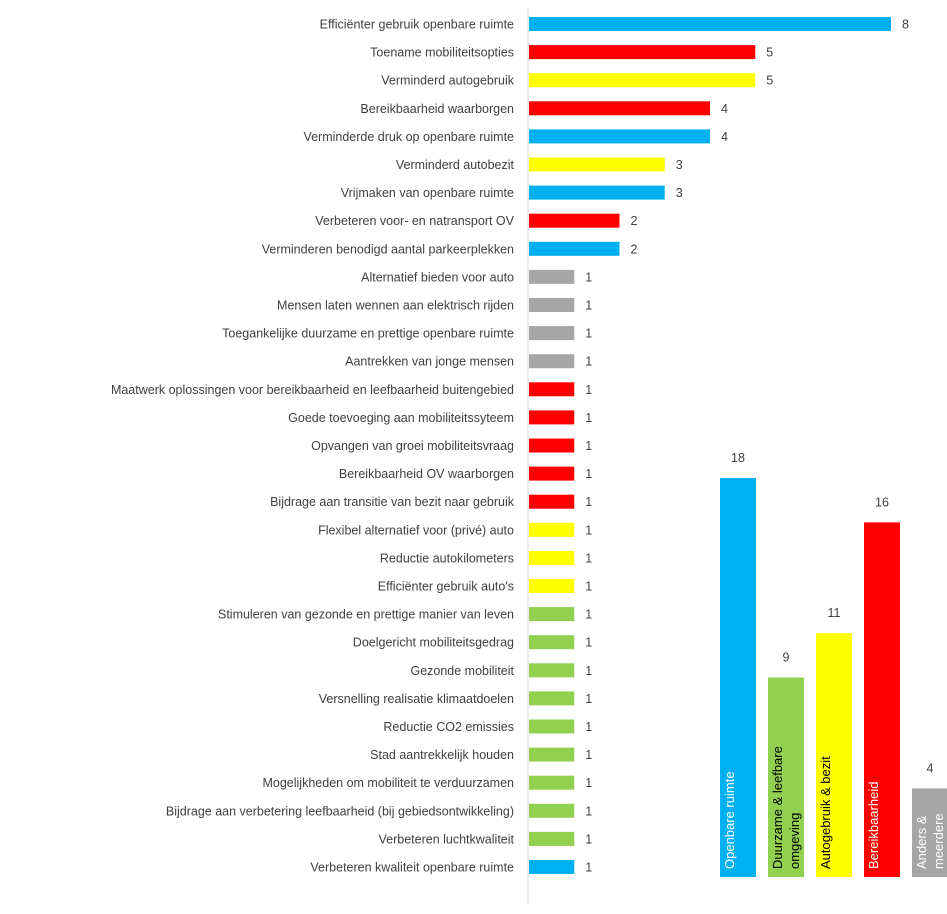 This screenshot has width=947, height=914. I want to click on category-label: Efficiënter gebruik openbare ruimte, so click(417, 25).